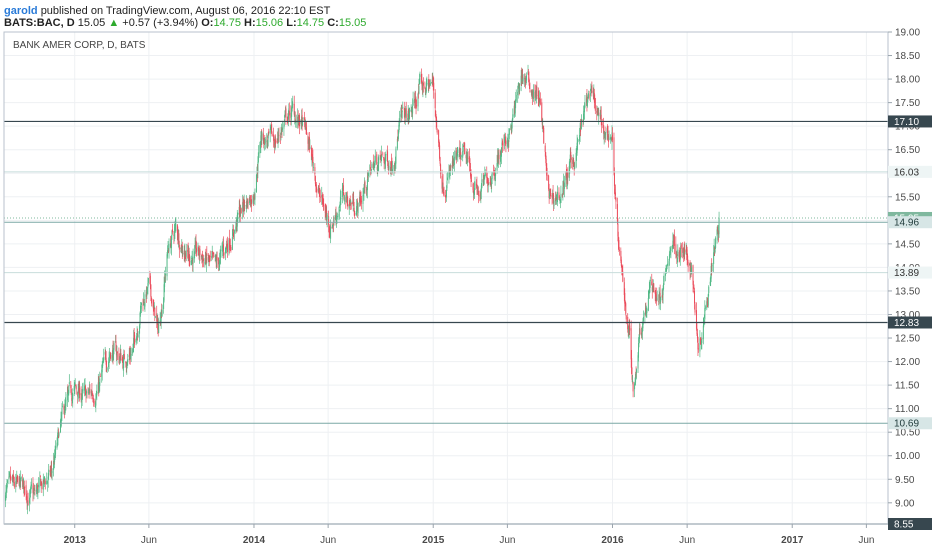 Image resolution: width=932 pixels, height=550 pixels. Describe the element at coordinates (469, 535) in the screenshot. I see `time-axis: 2013 Jun 2014 Jun 2015 Jun 2016 Jun 2017 Jun` at that location.